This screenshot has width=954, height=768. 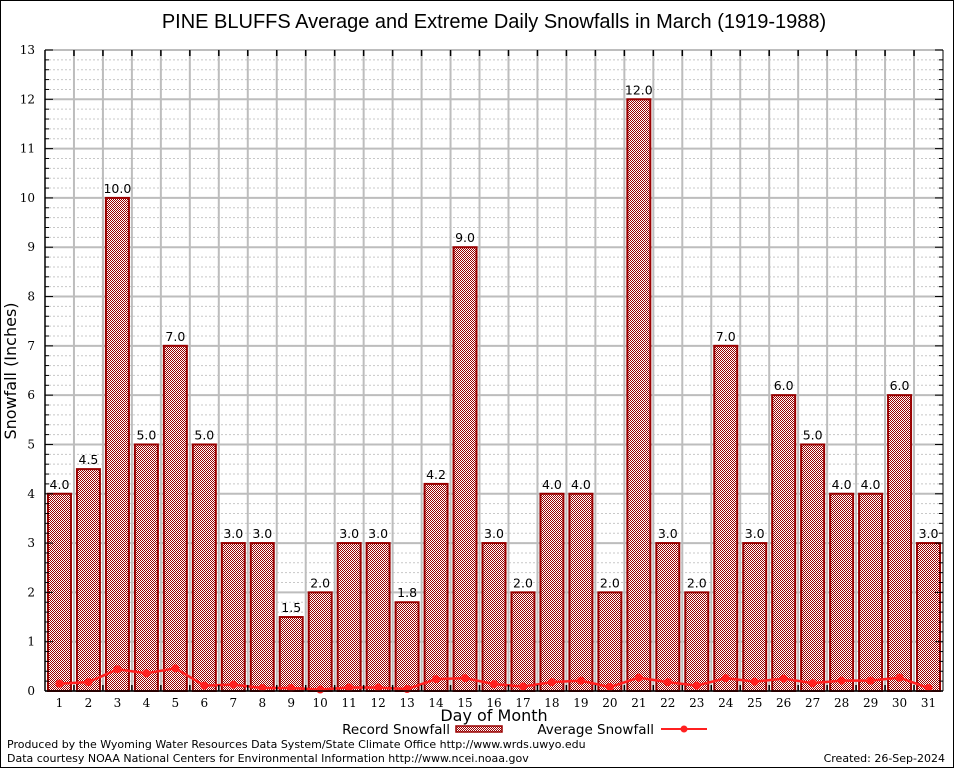 What do you see at coordinates (928, 703) in the screenshot?
I see `x-tick-label: 31` at bounding box center [928, 703].